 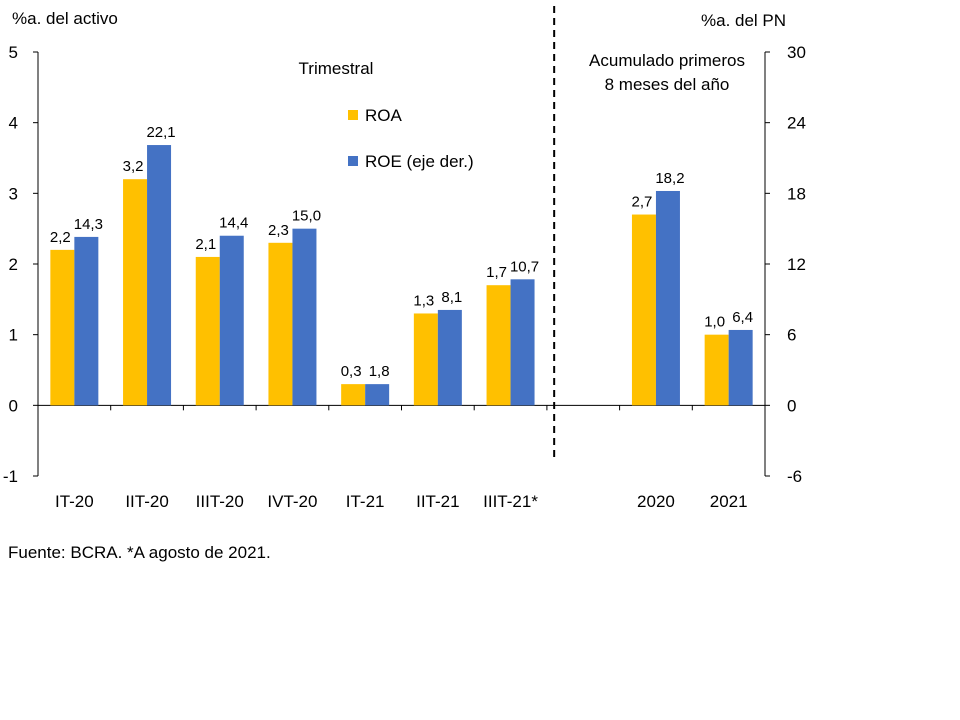 What do you see at coordinates (729, 501) in the screenshot?
I see `category-label: 2021` at bounding box center [729, 501].